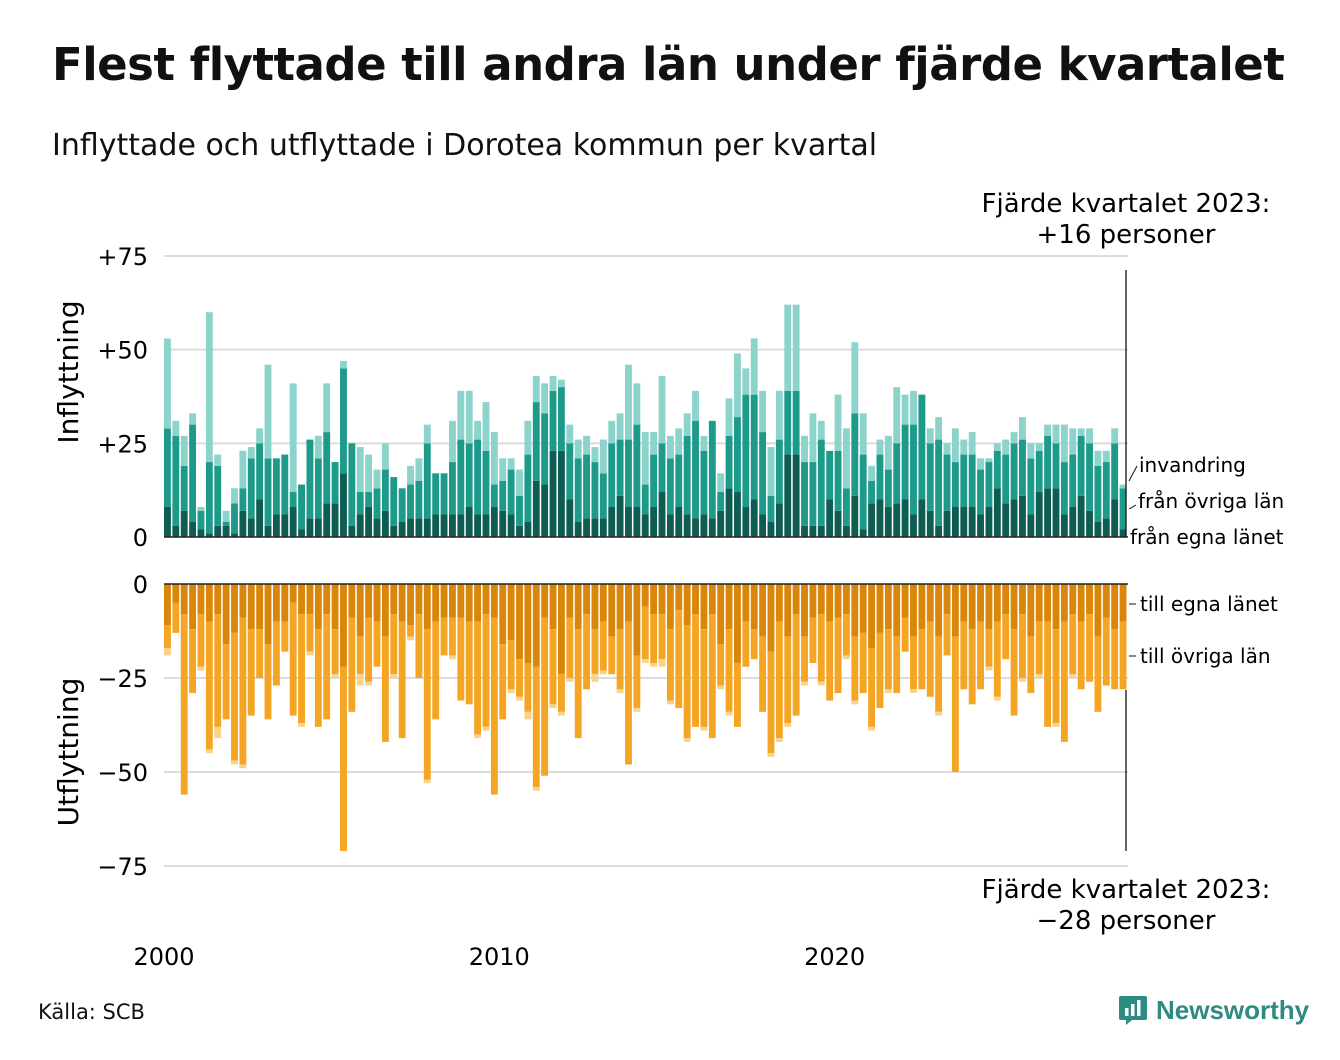 The image size is (1340, 1060). What do you see at coordinates (1211, 501) in the screenshot?
I see `legend-fran-ovriga-lan: från övriga län` at bounding box center [1211, 501].